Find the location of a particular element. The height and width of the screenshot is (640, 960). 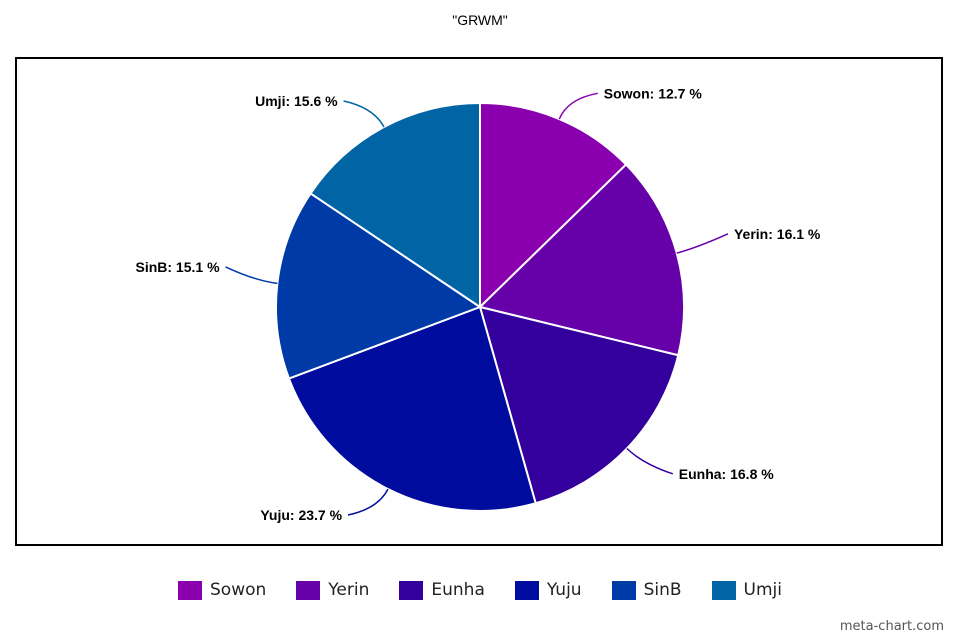

legend-swatch-sinb is located at coordinates (623, 590).